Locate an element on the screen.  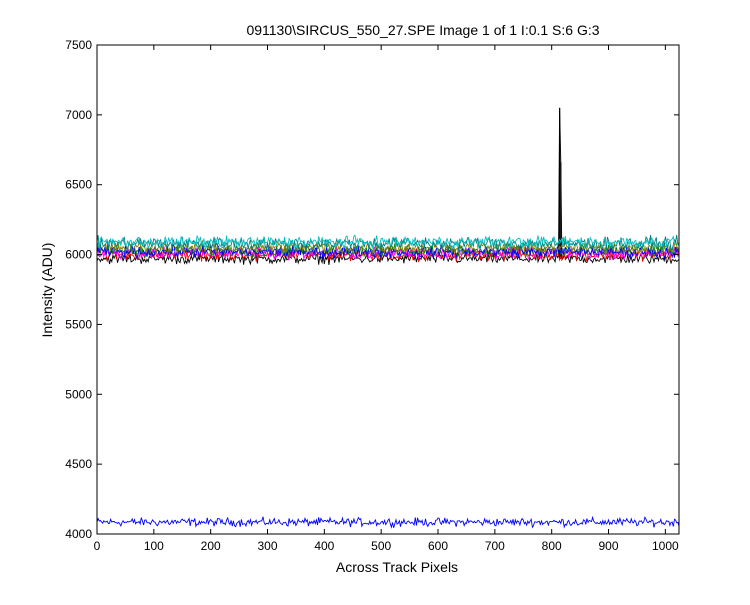
x-tick-label: 500 is located at coordinates (381, 546).